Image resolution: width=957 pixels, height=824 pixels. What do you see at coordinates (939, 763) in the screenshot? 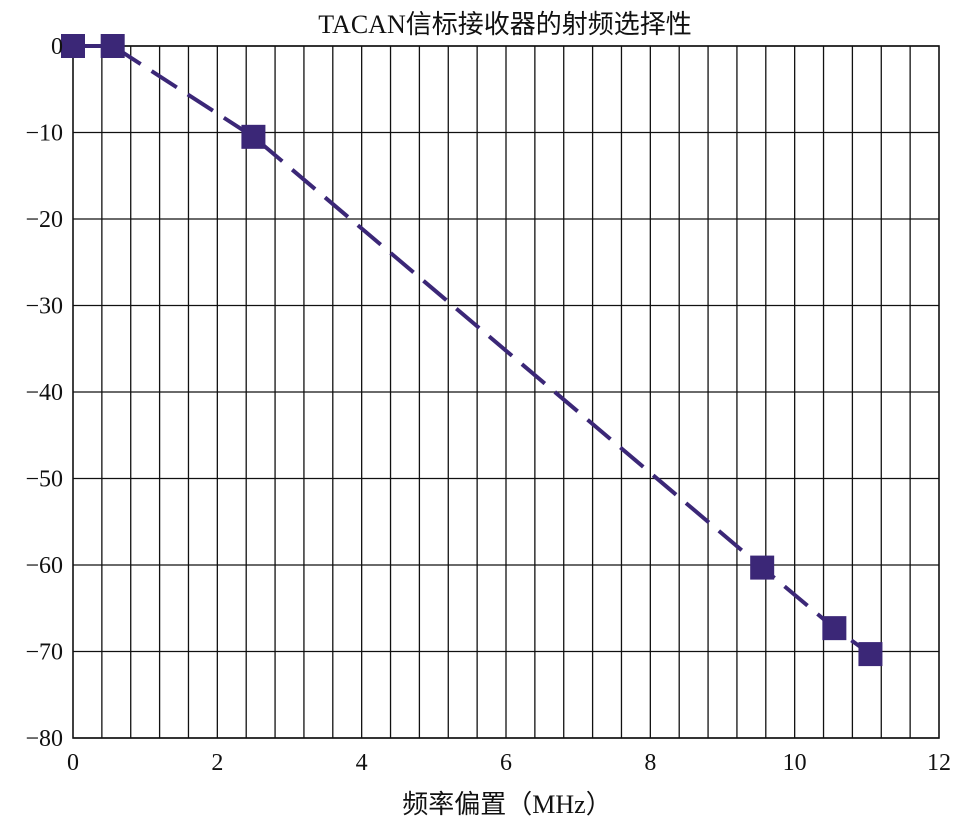
I see `x-tick-label: 12` at bounding box center [939, 763].